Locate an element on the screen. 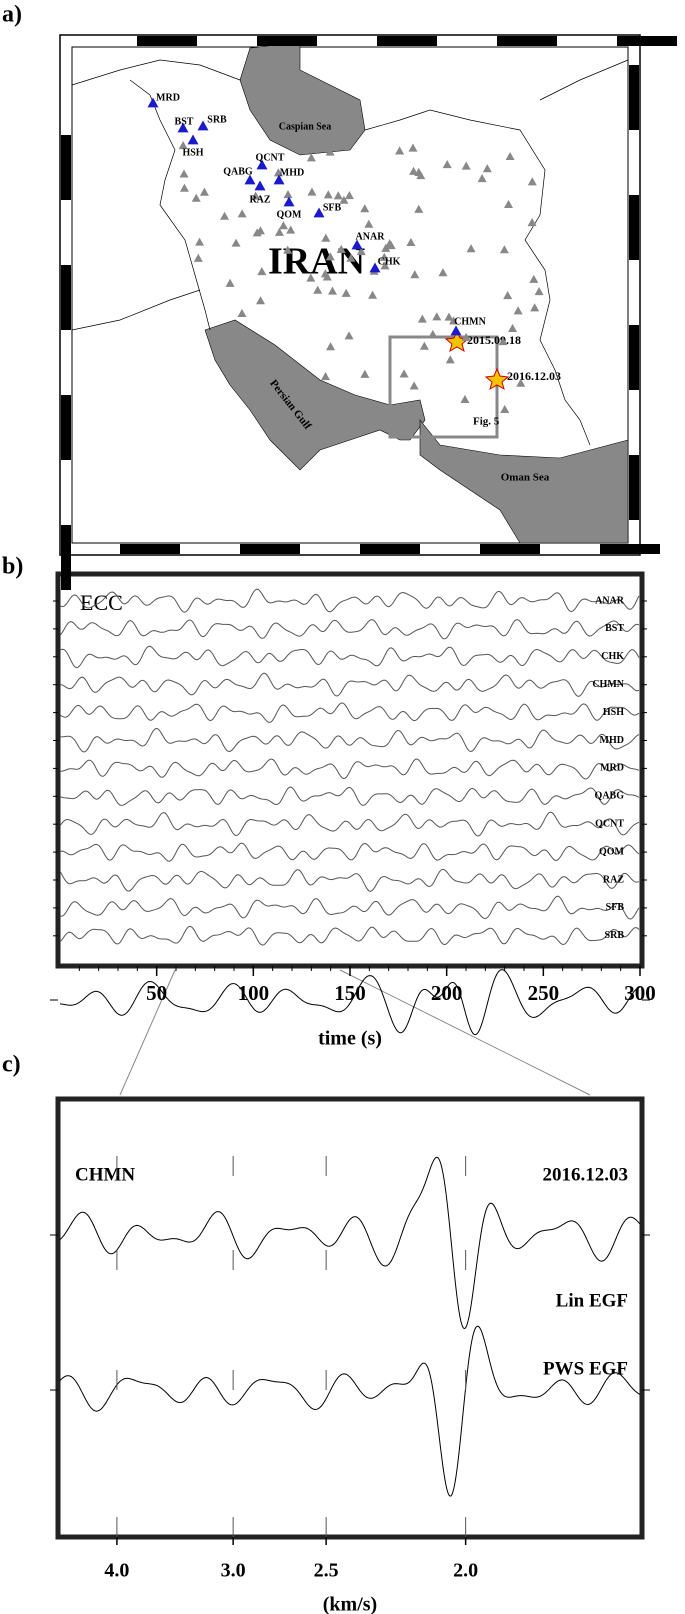  trace-label: QOM is located at coordinates (612, 851).